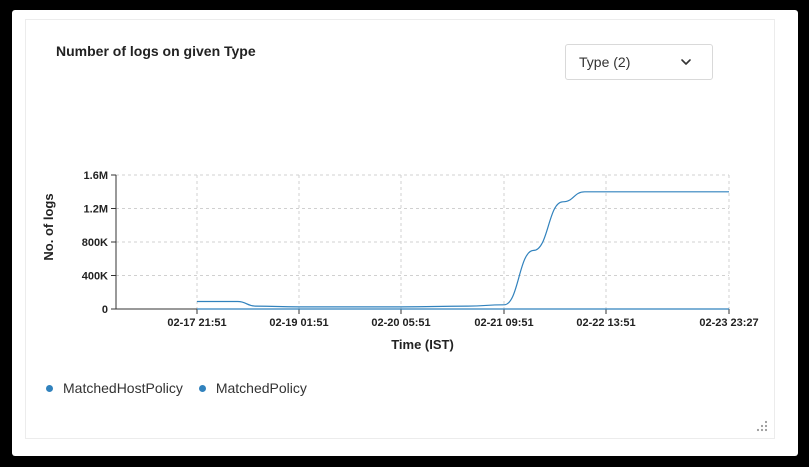 Image resolution: width=809 pixels, height=467 pixels. What do you see at coordinates (156, 51) in the screenshot?
I see `chart-title: Number of logs on given Type` at bounding box center [156, 51].